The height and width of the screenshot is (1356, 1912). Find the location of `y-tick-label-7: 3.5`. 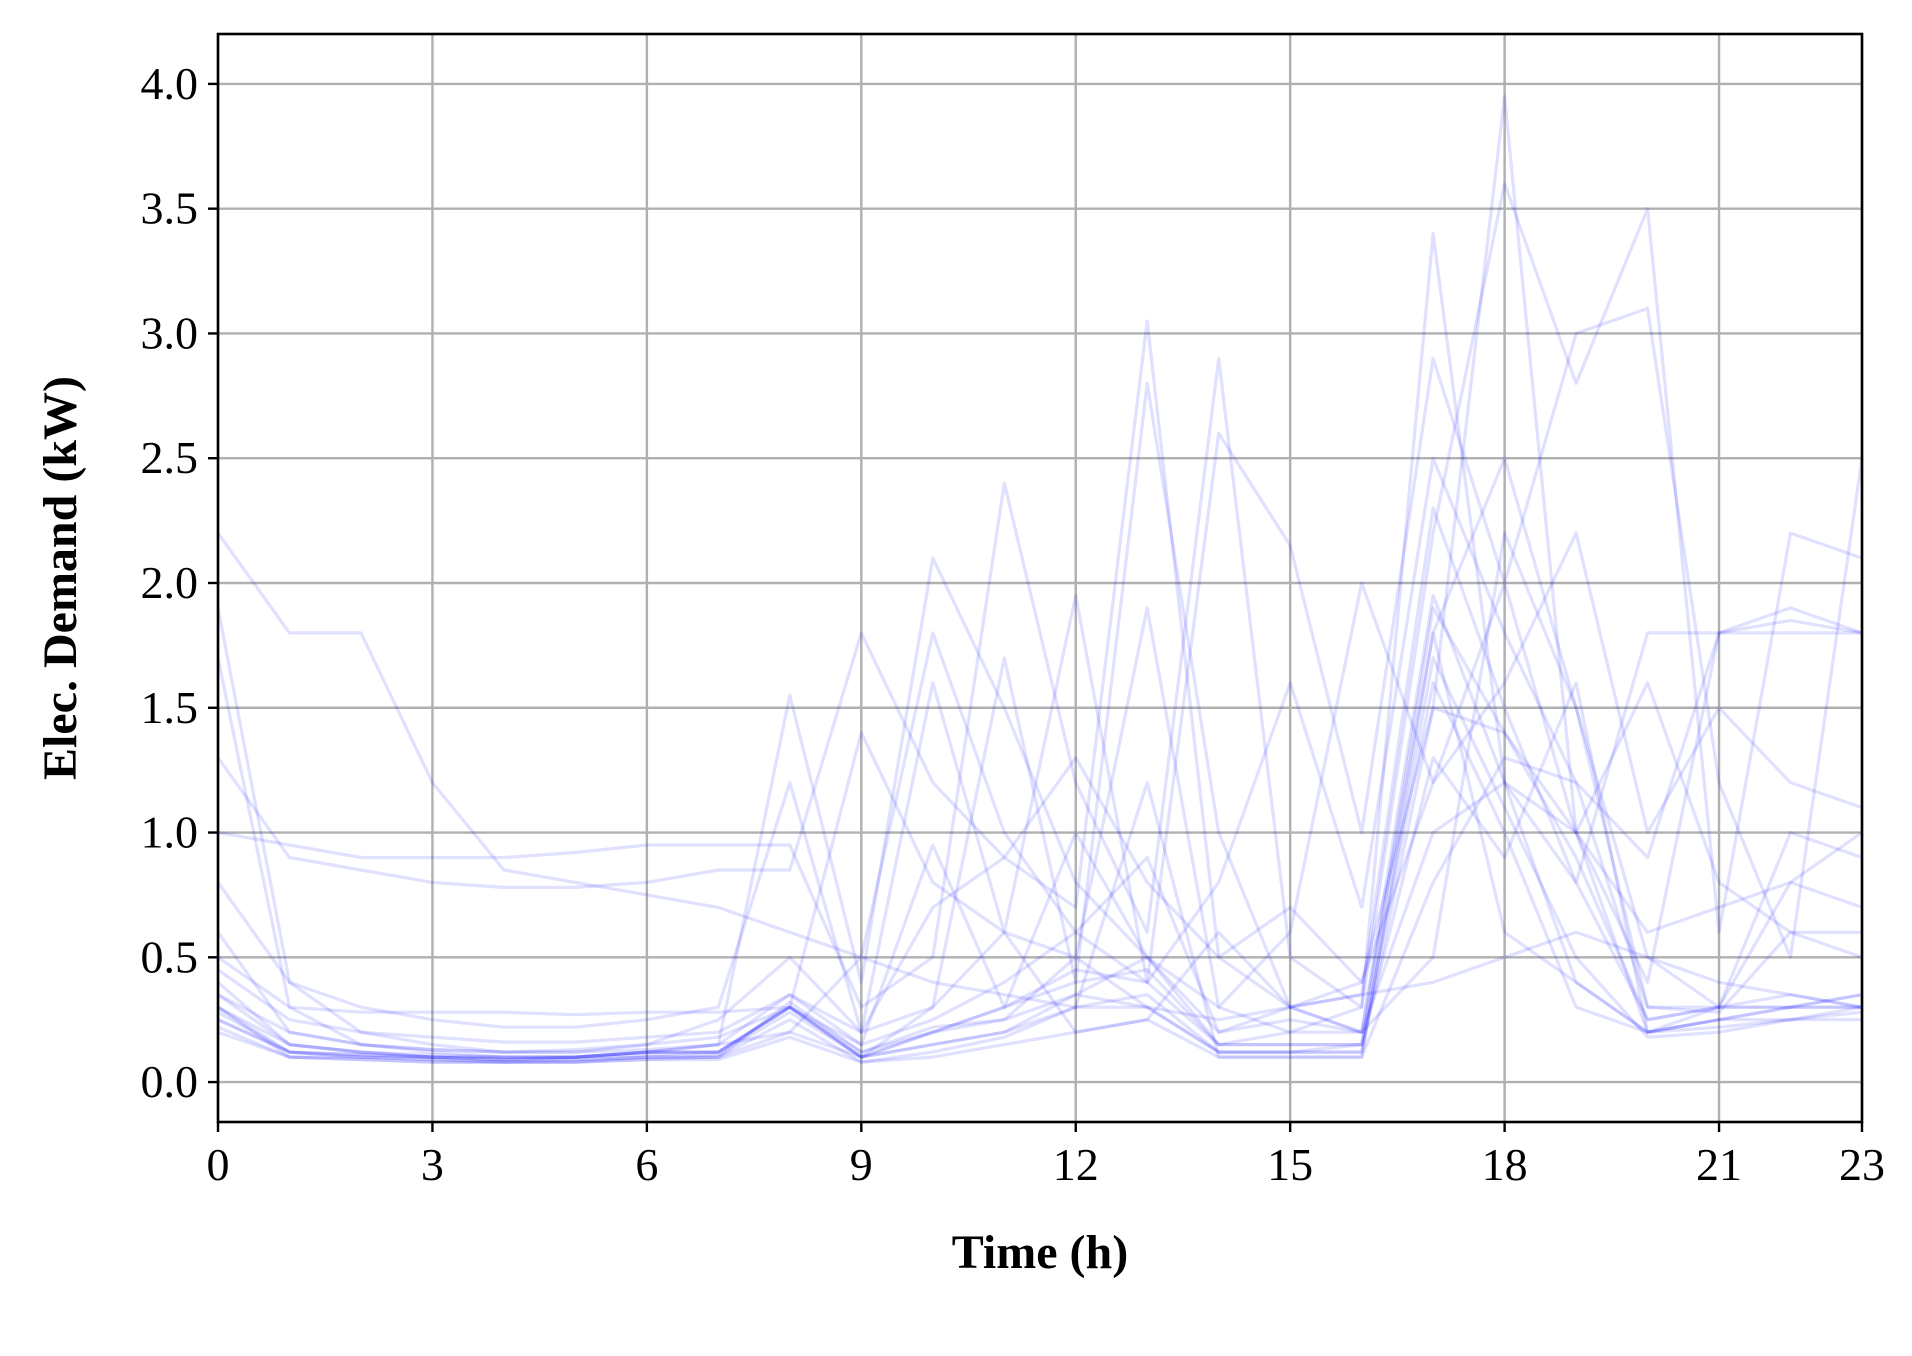

y-tick-label-7: 3.5 is located at coordinates (170, 208).